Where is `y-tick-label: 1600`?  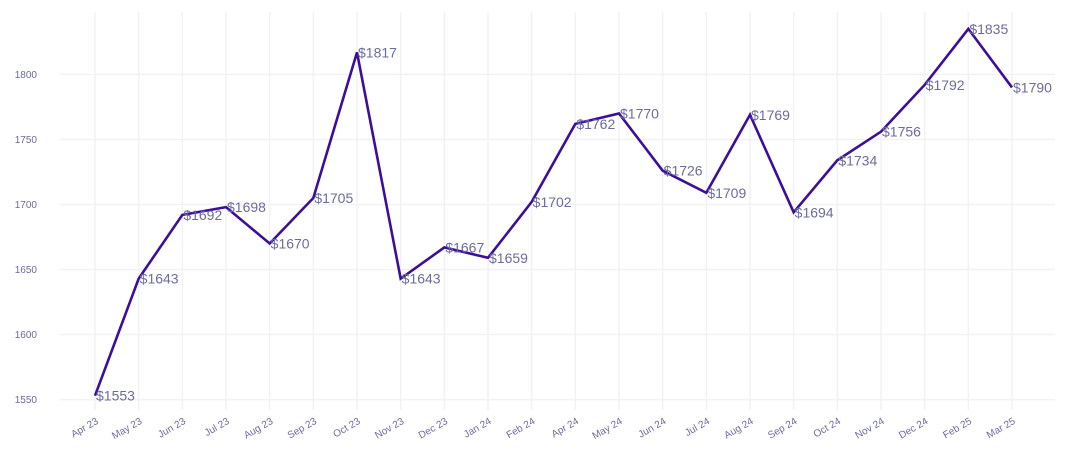 y-tick-label: 1600 is located at coordinates (26, 335).